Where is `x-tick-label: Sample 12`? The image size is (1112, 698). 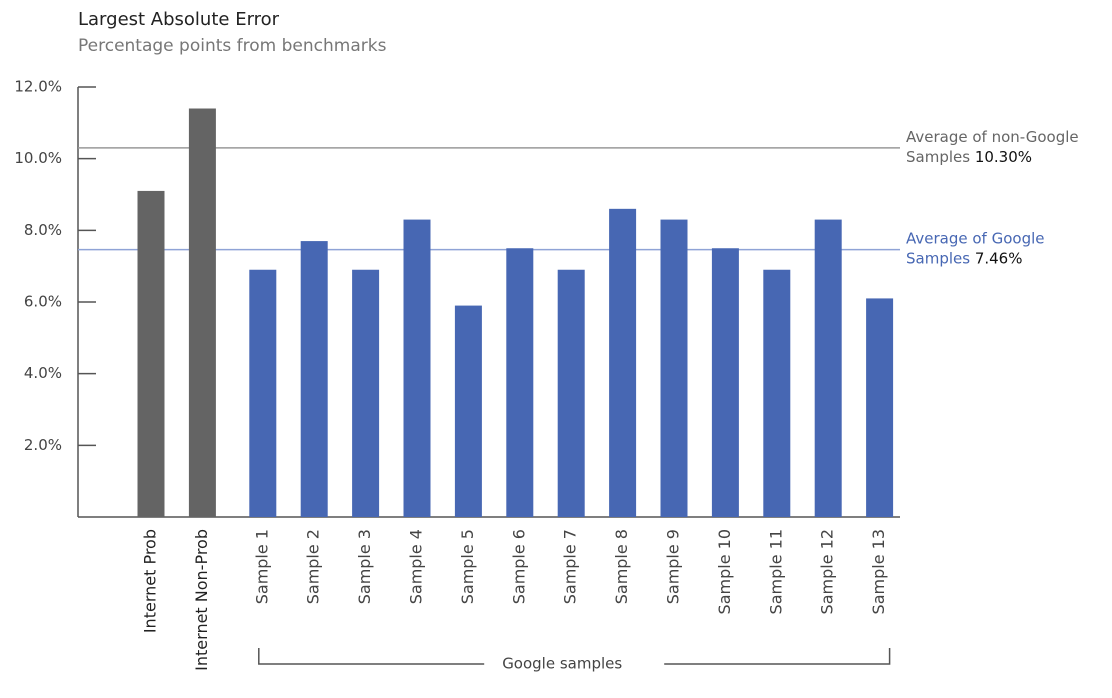
x-tick-label: Sample 12 is located at coordinates (827, 571).